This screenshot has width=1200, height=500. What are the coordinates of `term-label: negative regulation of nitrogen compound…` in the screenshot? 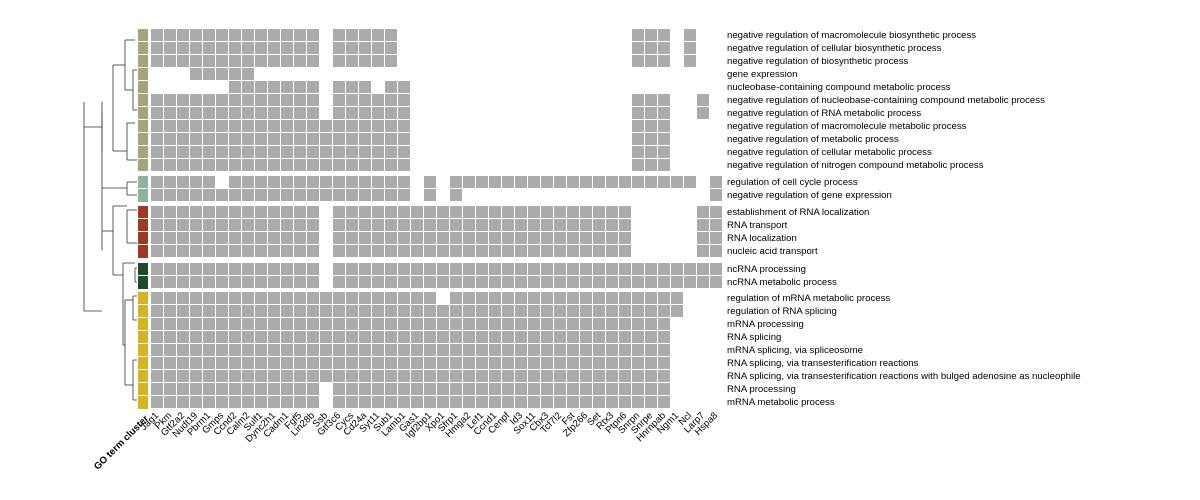 It's located at (855, 165).